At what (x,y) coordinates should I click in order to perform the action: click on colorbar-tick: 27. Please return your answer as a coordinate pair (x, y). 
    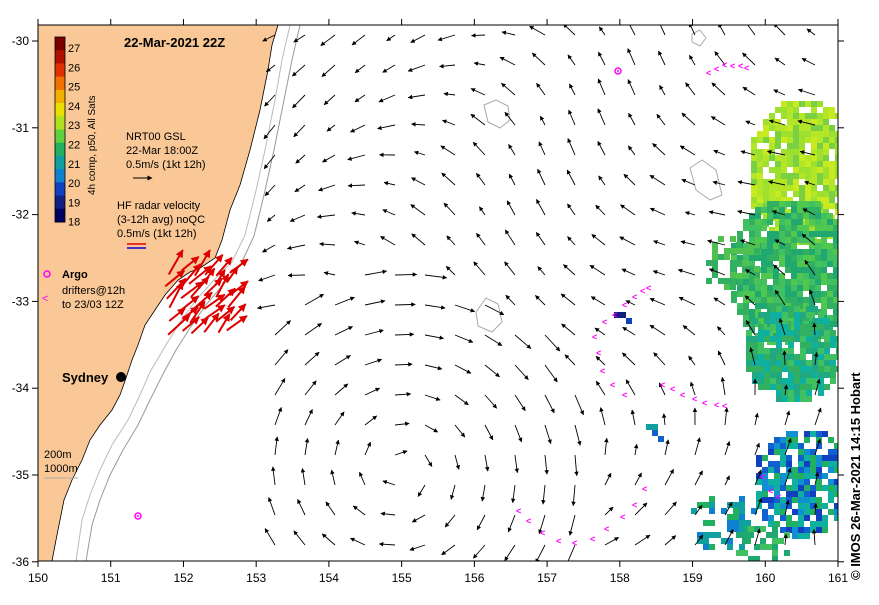
    Looking at the image, I should click on (74, 49).